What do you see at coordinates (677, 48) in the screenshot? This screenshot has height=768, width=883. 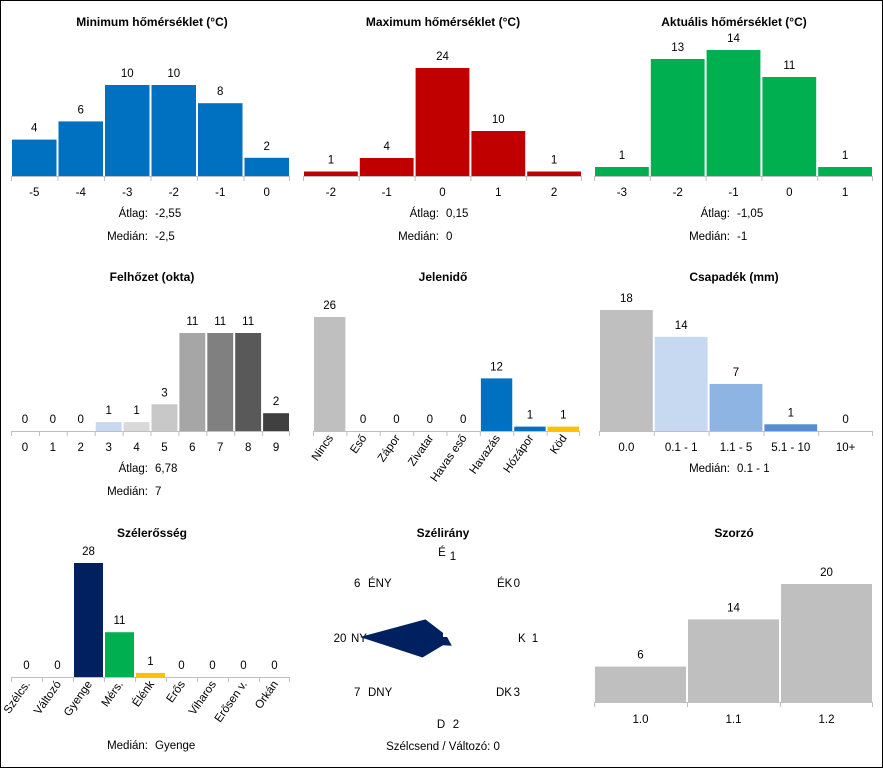 I see `data-label: 13` at bounding box center [677, 48].